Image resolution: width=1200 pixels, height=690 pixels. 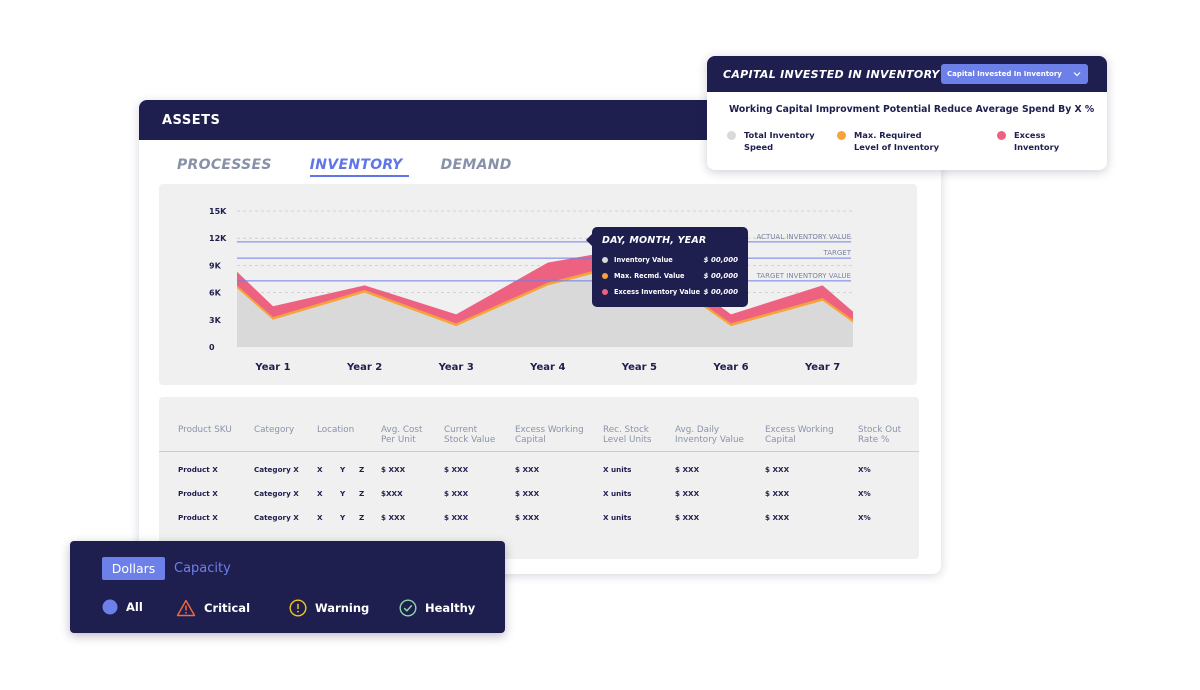 I want to click on check-circle-icon, so click(x=408, y=608).